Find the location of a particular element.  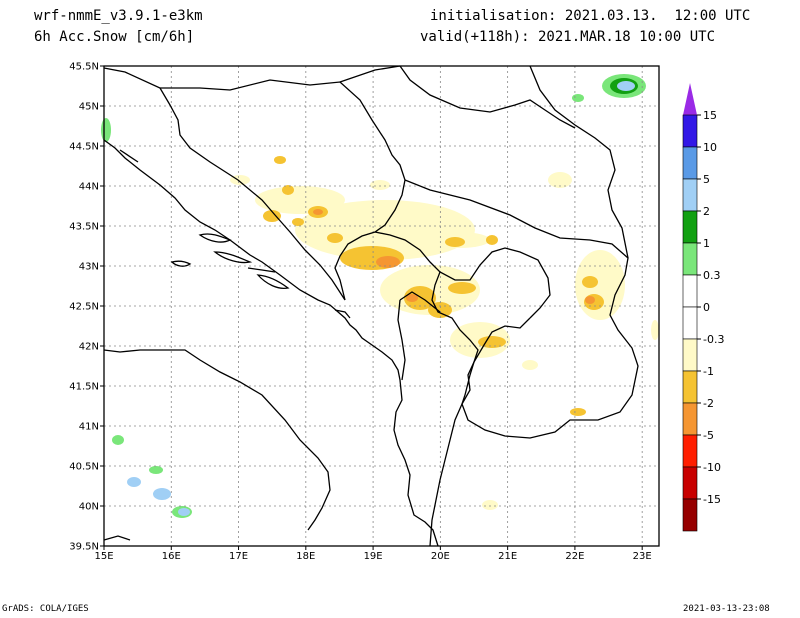

lat-tick-label: 43.5N is located at coordinates (84, 227).